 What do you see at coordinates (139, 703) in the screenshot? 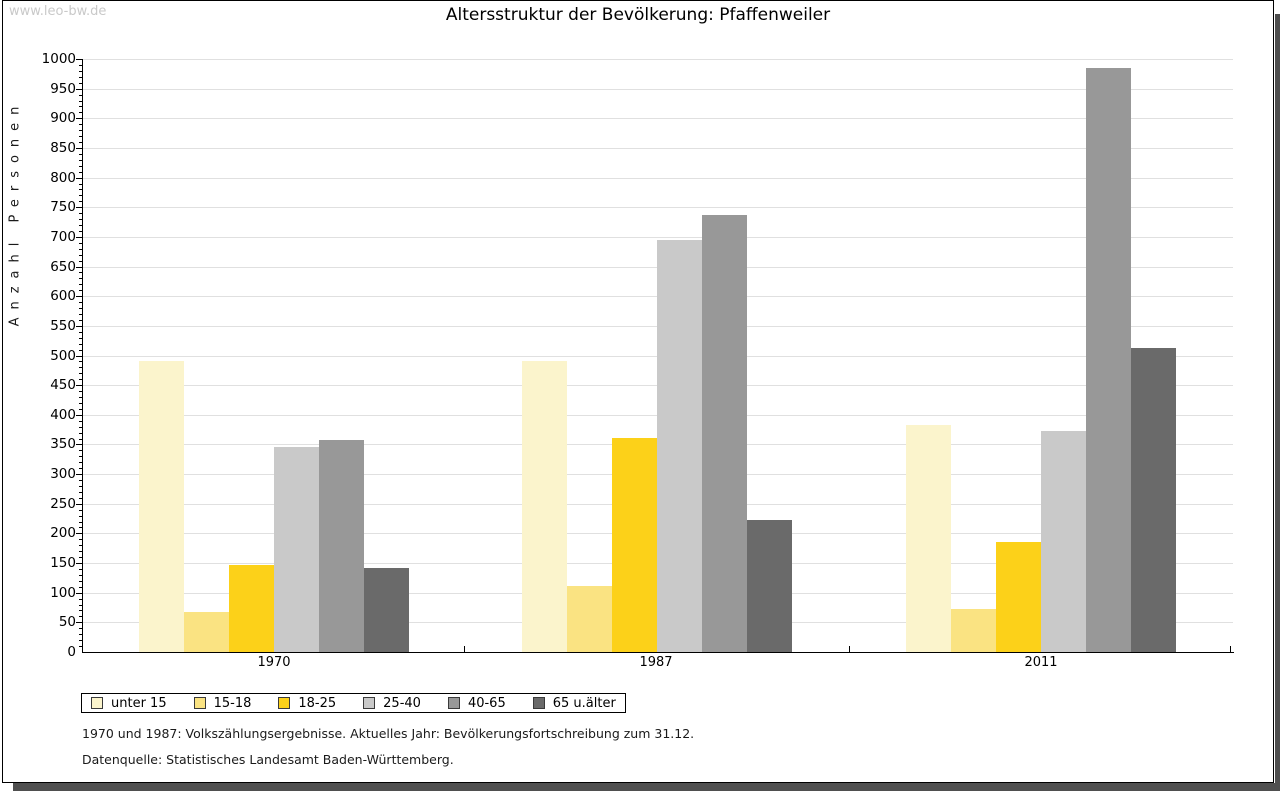
I see `legend-label: unter 15` at bounding box center [139, 703].